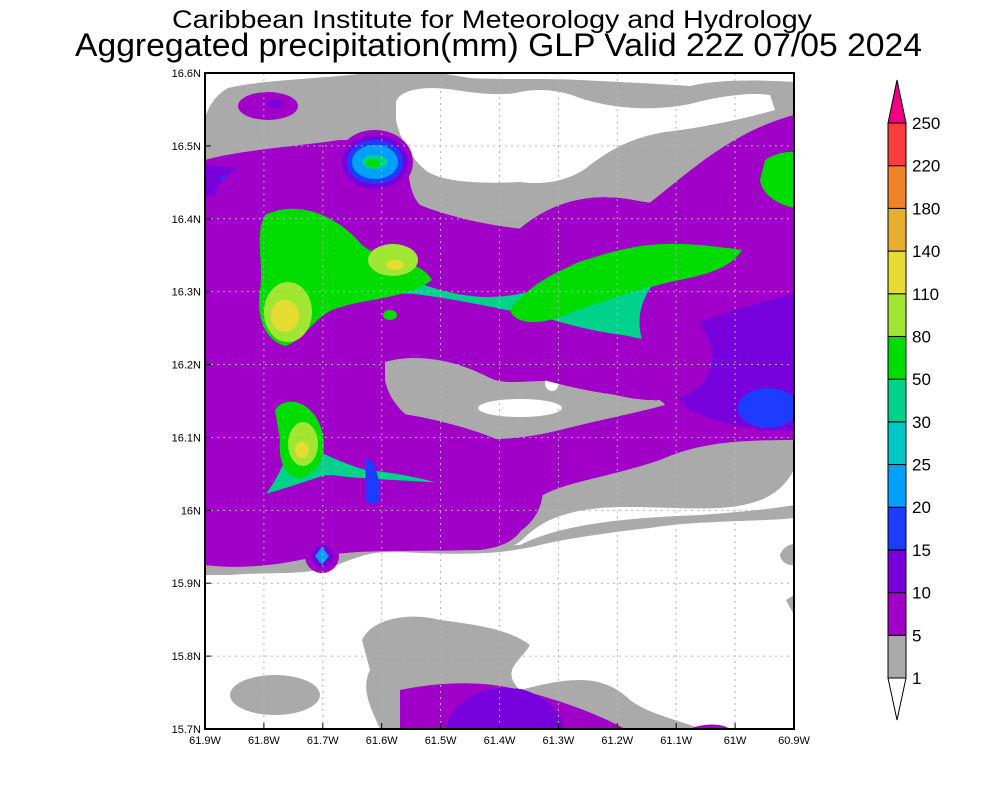 The image size is (1000, 800). I want to click on x-tick-label: 60.9W, so click(794, 741).